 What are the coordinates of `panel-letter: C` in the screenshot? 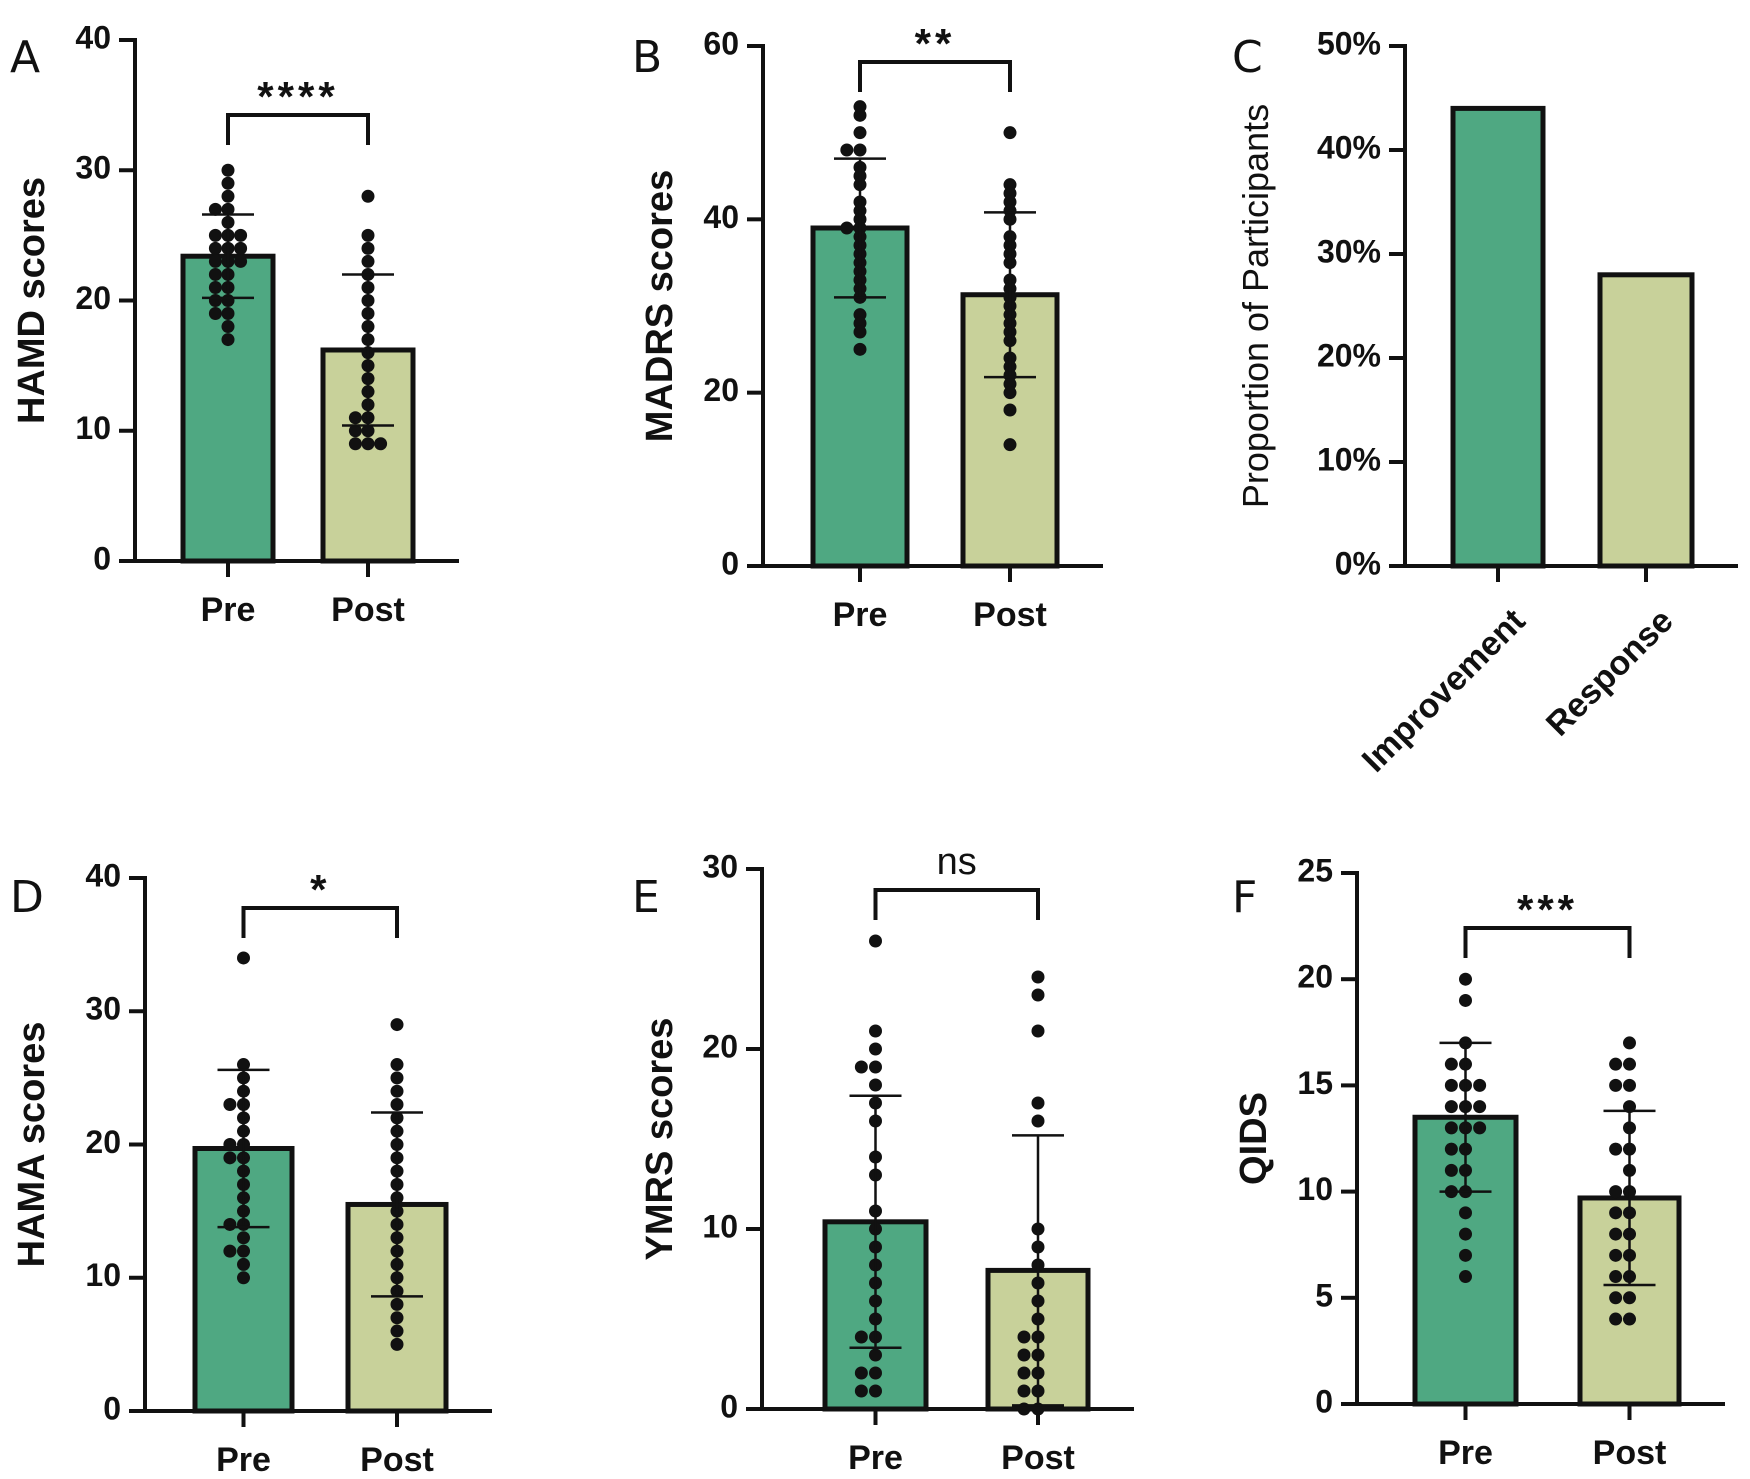 It's located at (1247, 57).